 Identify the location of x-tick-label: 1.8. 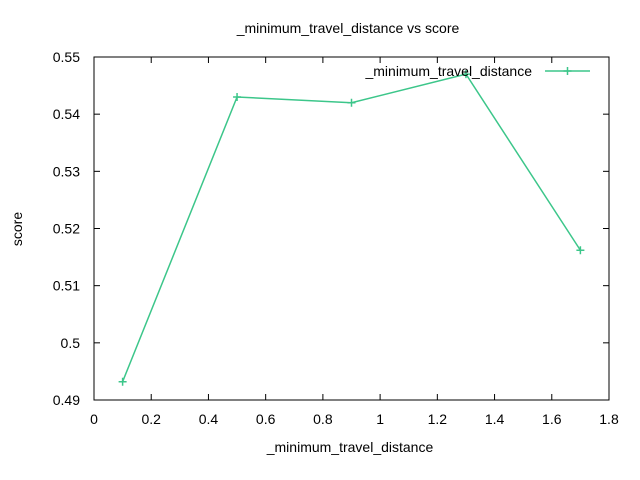
(609, 419).